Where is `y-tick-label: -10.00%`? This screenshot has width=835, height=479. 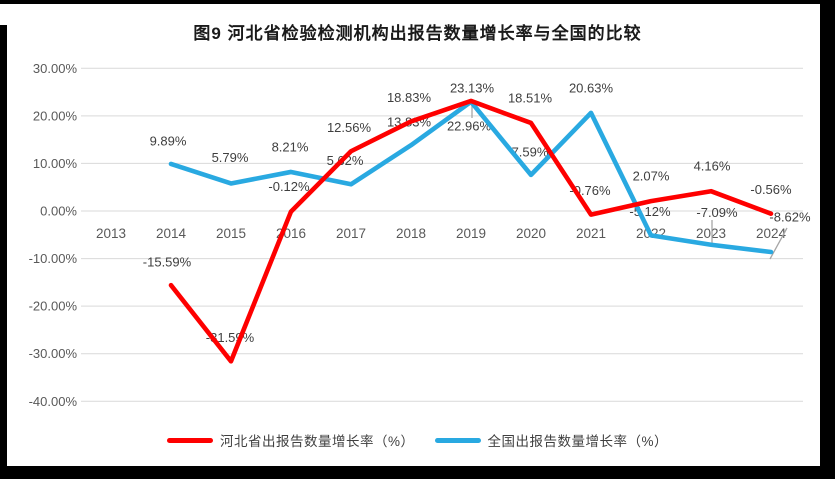 y-tick-label: -10.00% is located at coordinates (53, 258).